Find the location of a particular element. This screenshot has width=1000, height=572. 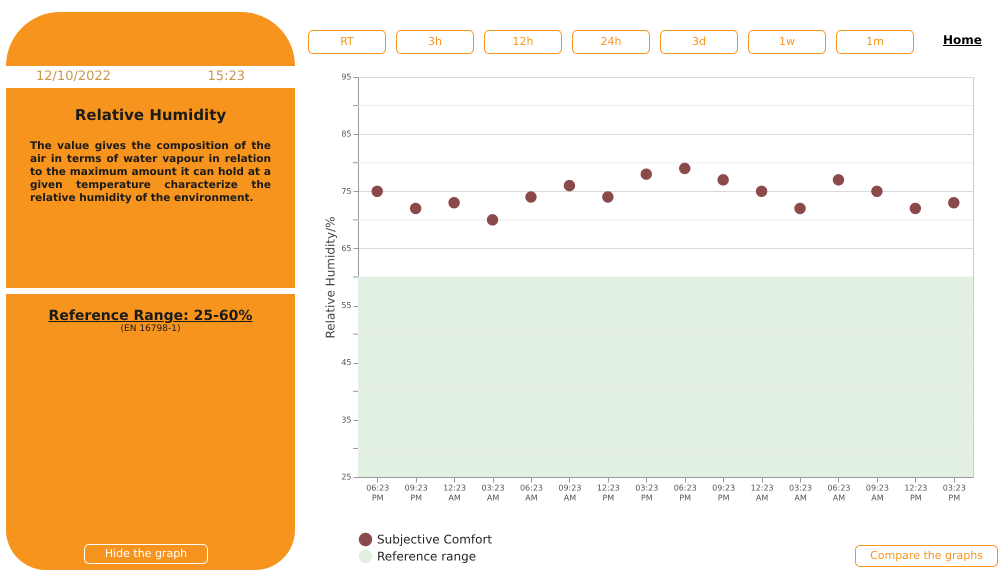

y-axis-title: Relative Humidity/% is located at coordinates (330, 277).